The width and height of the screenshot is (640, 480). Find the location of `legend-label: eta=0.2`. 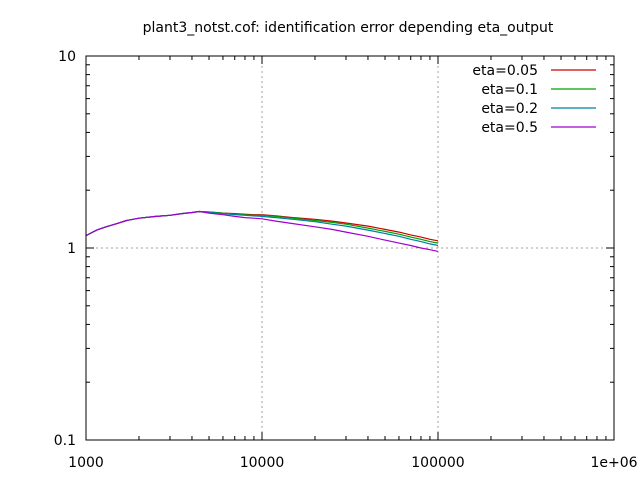

legend-label: eta=0.2 is located at coordinates (509, 109).